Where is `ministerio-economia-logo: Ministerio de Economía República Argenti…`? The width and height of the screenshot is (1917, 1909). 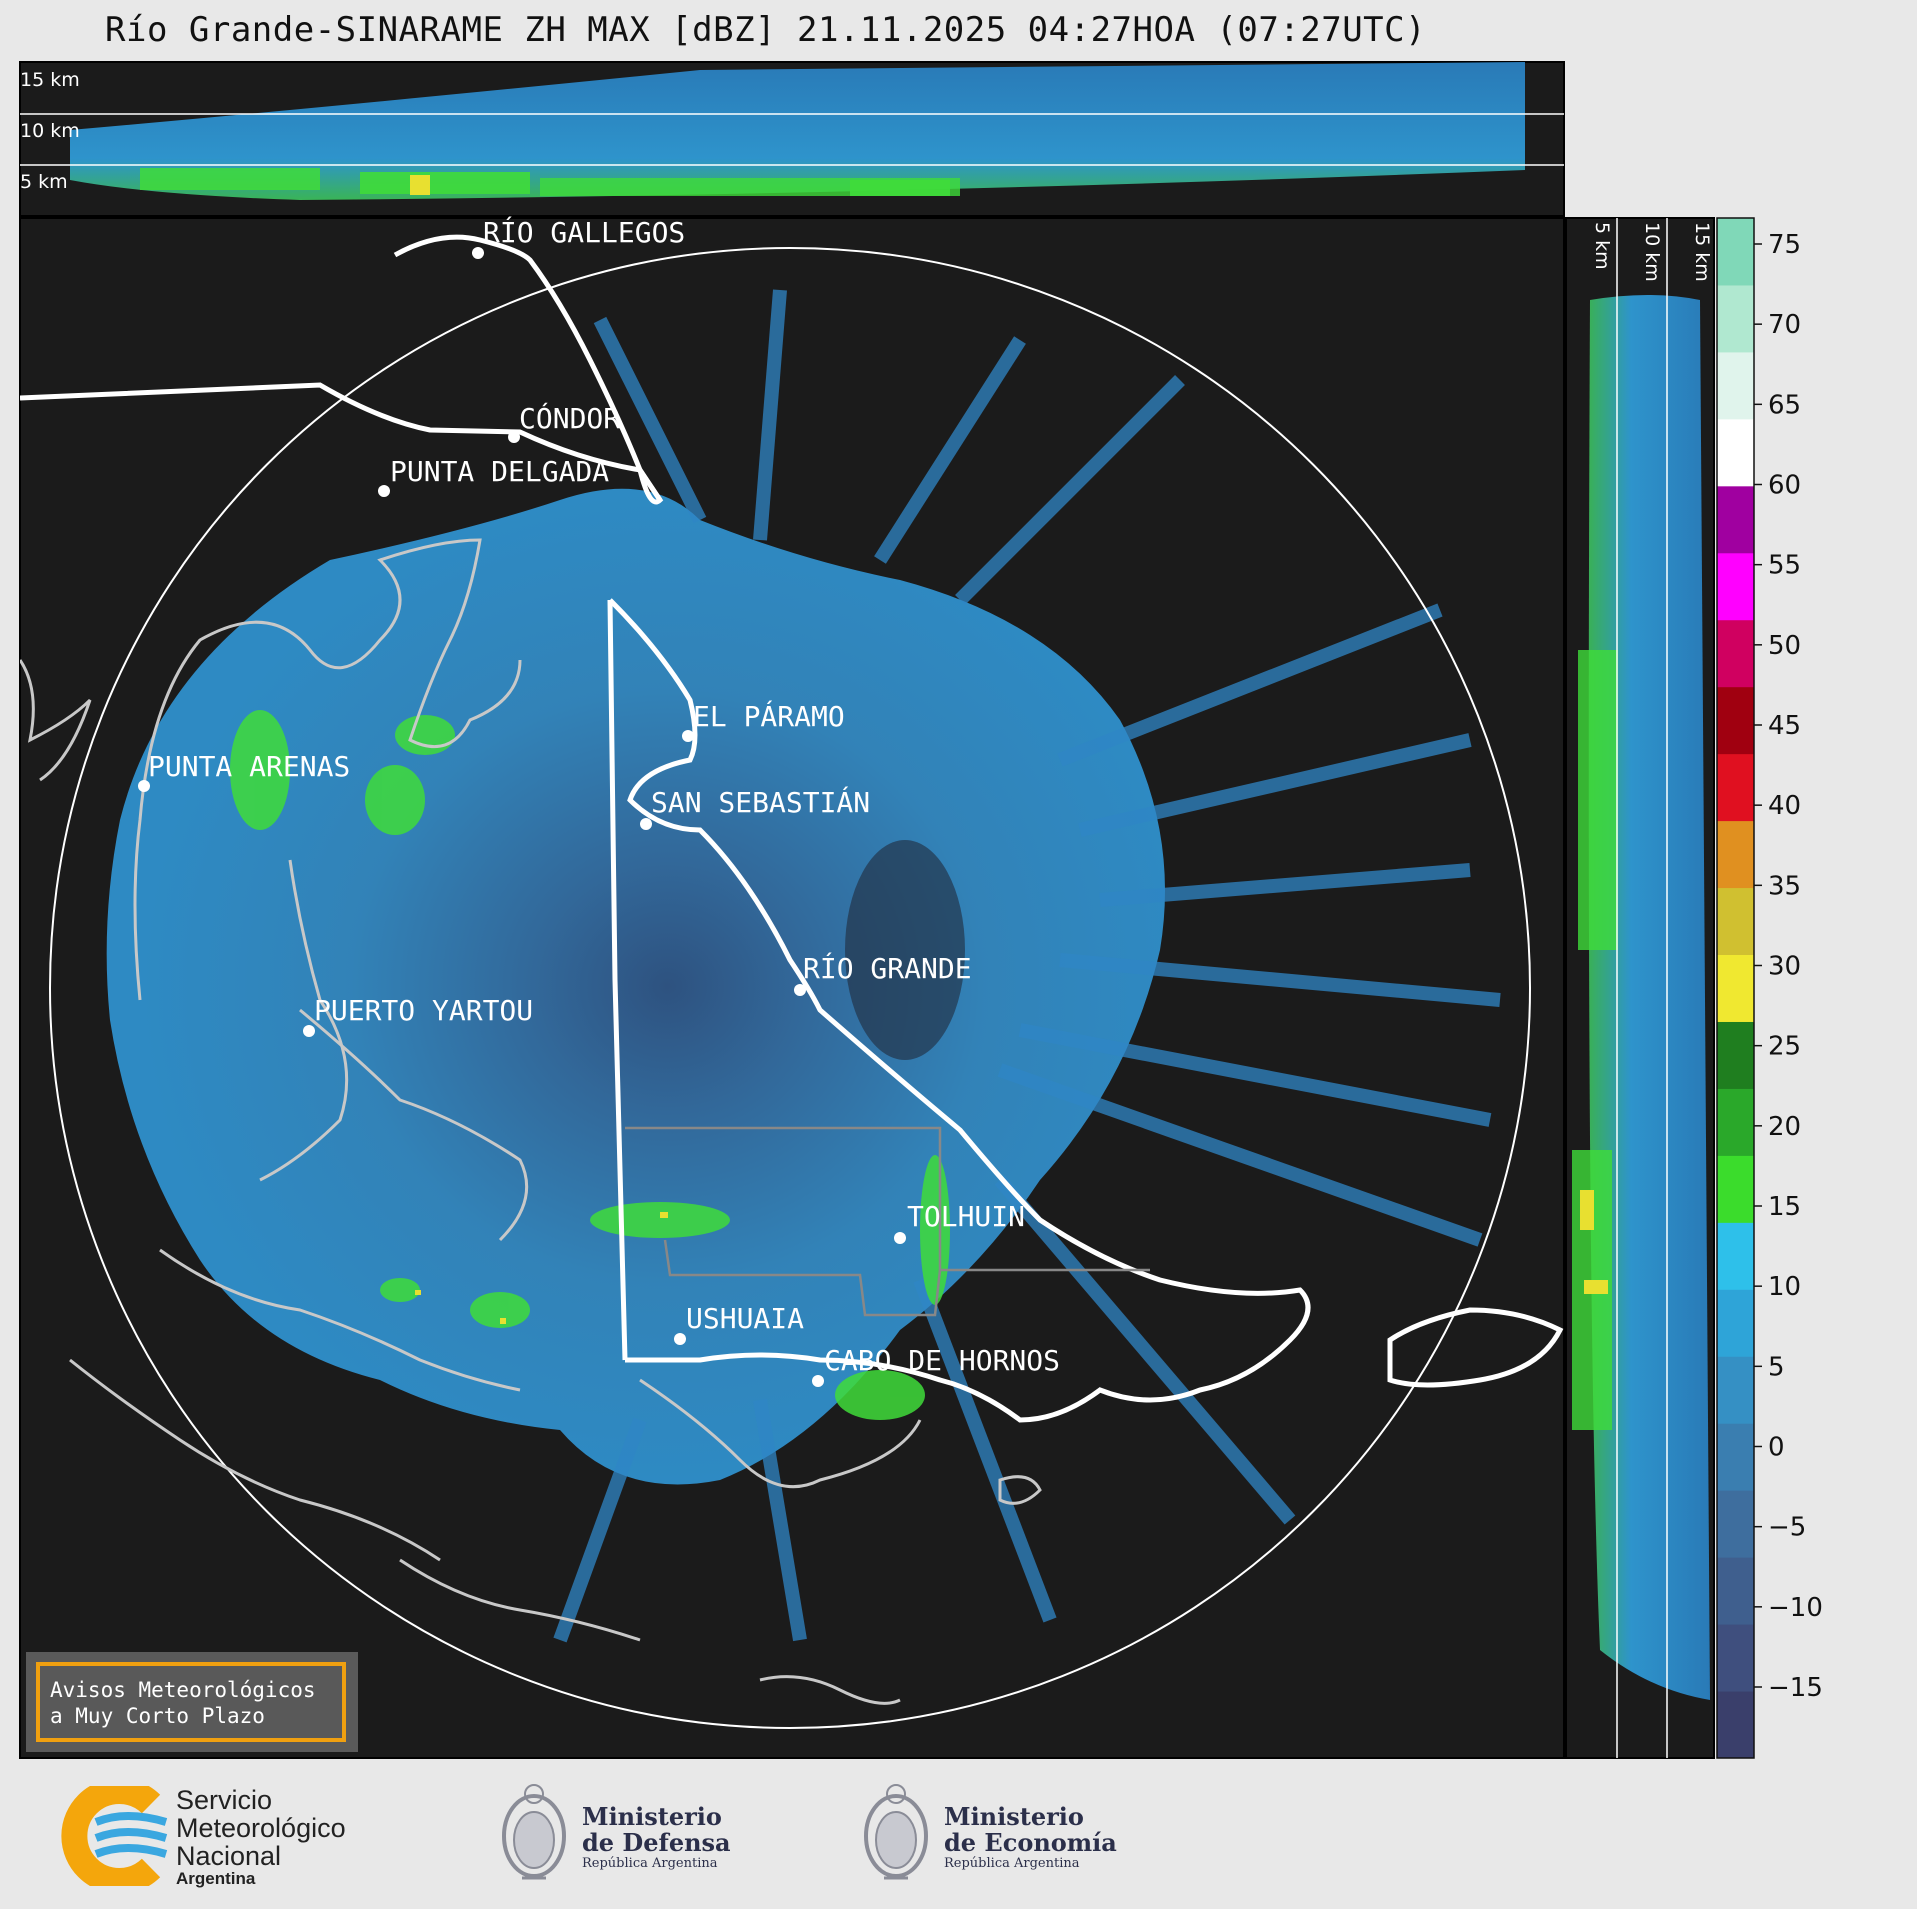
ministerio-economia-logo: Ministerio de Economía República Argenti… is located at coordinates (996, 1836).